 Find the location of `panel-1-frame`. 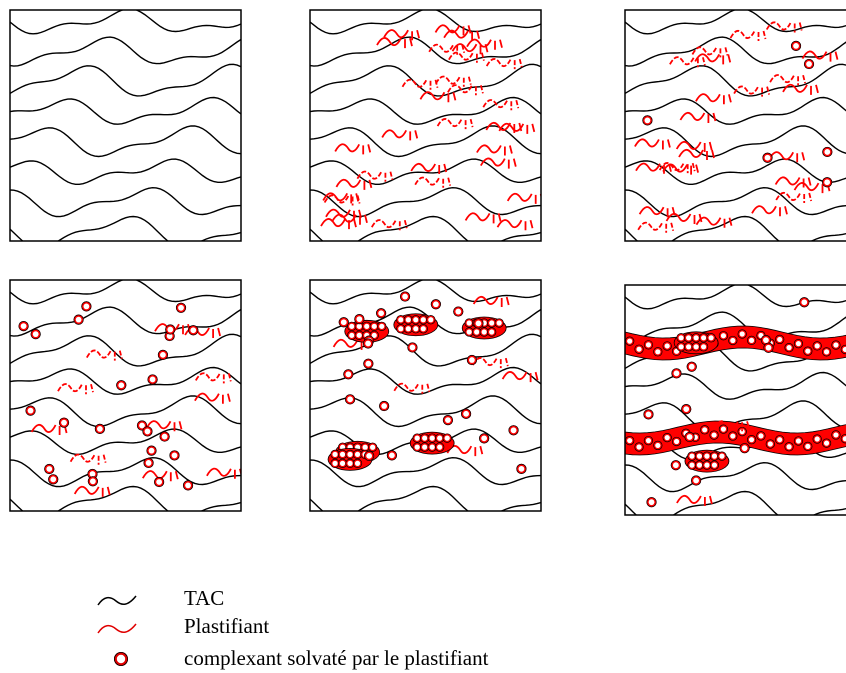

panel-1-frame is located at coordinates (125, 125).